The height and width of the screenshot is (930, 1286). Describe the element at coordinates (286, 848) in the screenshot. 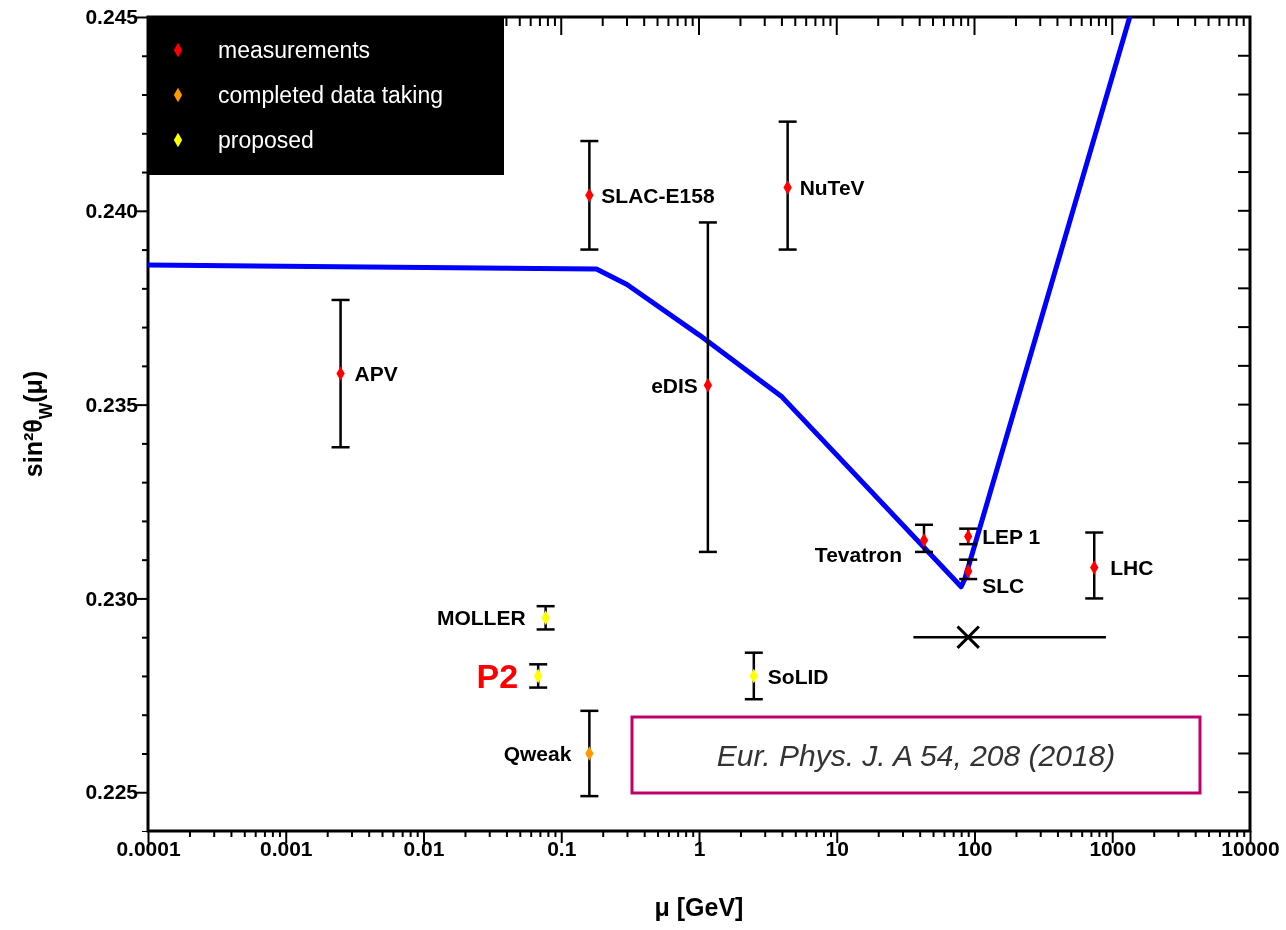

I see `x-tick-label: 0.001` at that location.